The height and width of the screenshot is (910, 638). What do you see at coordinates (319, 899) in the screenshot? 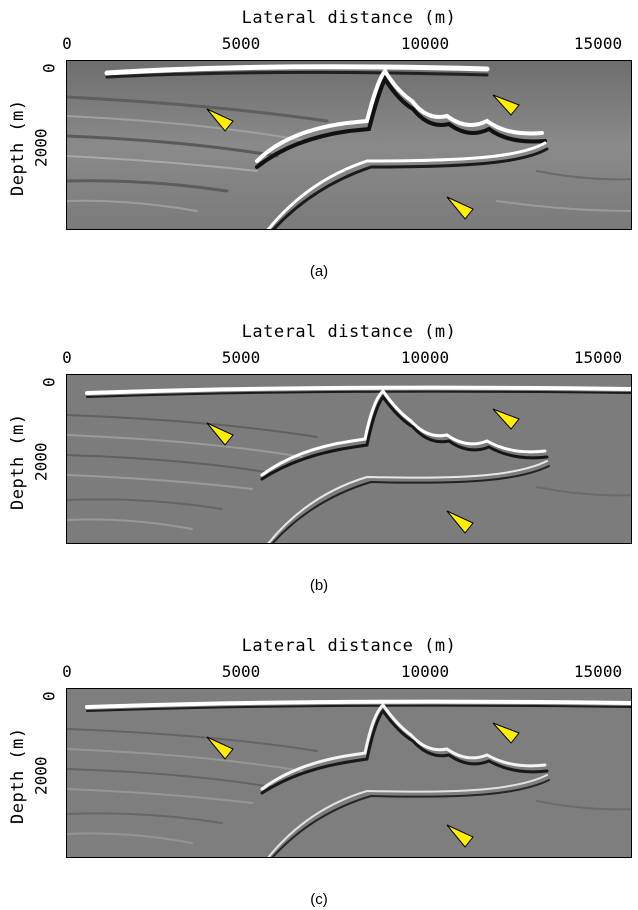
I see `caption: (c)` at bounding box center [319, 899].